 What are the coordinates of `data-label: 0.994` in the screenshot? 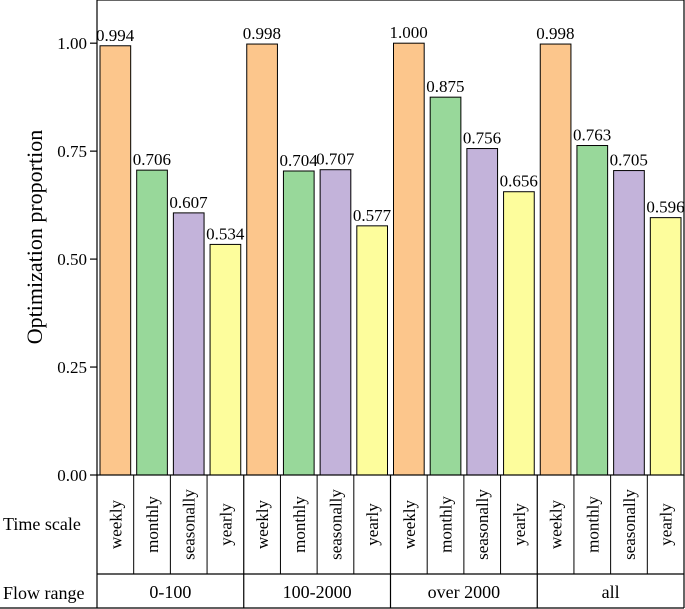 It's located at (115, 35).